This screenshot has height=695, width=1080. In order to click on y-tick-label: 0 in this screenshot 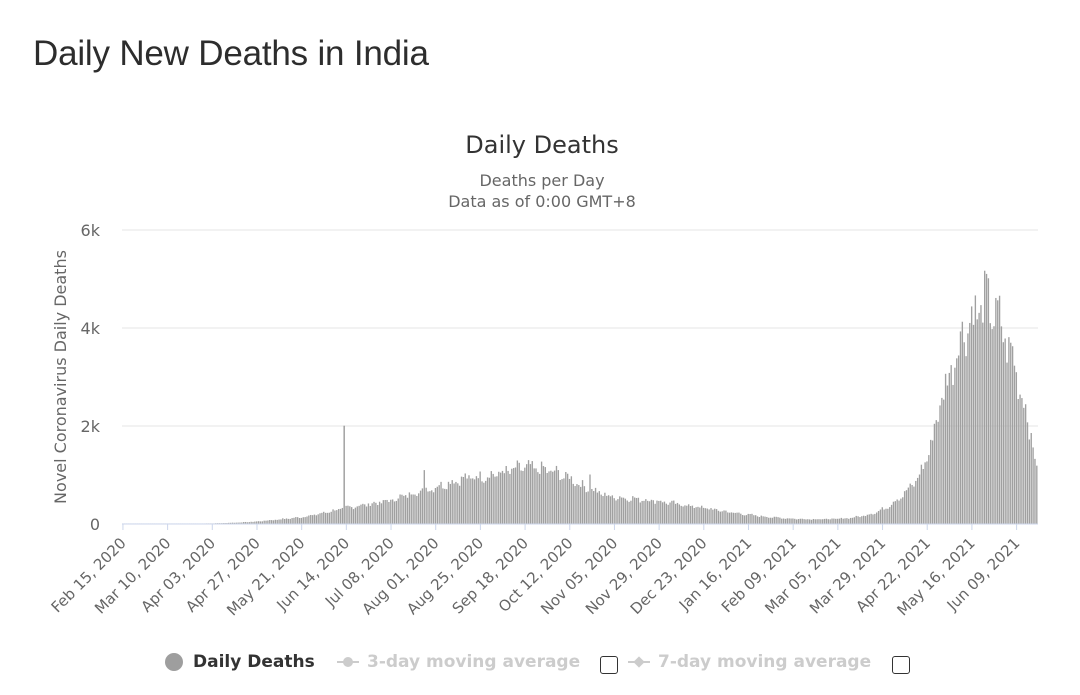, I will do `click(95, 524)`.